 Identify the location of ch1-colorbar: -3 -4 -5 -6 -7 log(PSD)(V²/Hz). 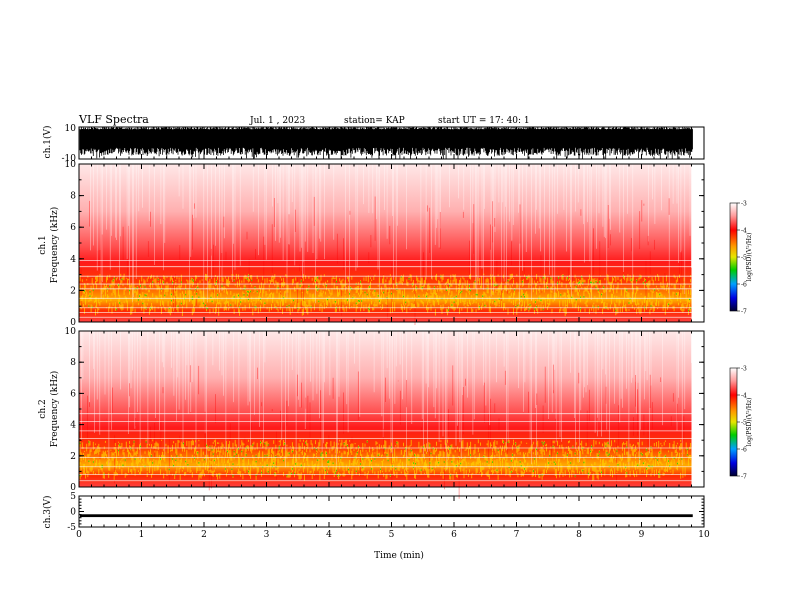
(741, 258).